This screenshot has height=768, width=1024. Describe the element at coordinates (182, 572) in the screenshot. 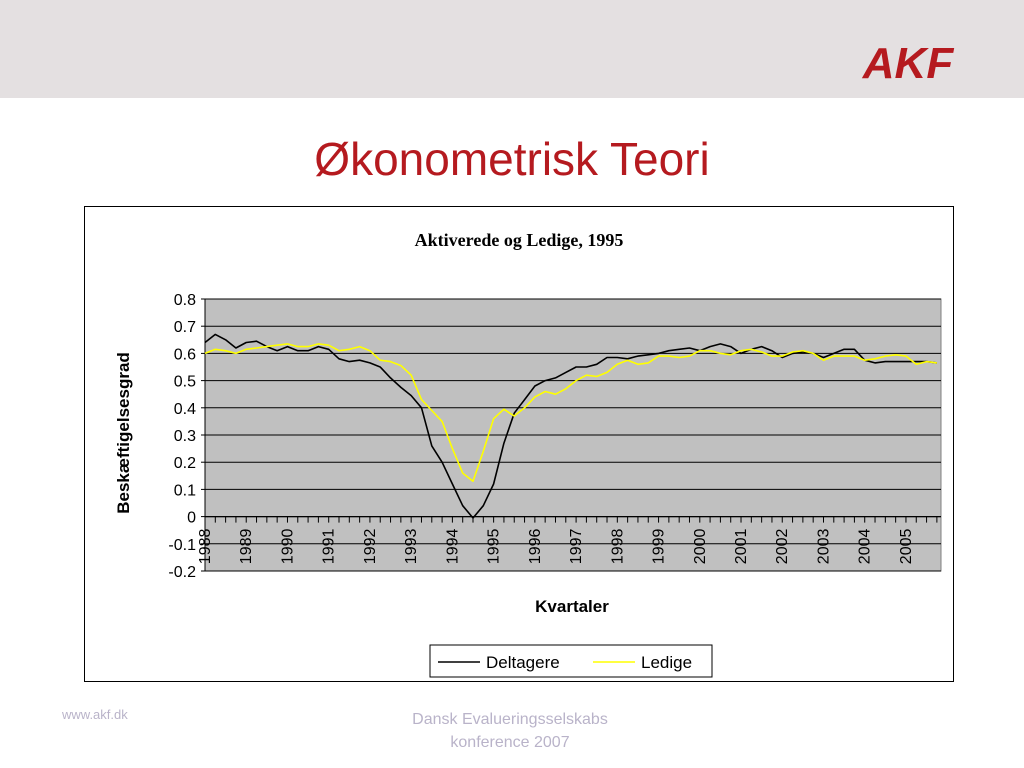

I see `y-tick-label: -0.2` at that location.